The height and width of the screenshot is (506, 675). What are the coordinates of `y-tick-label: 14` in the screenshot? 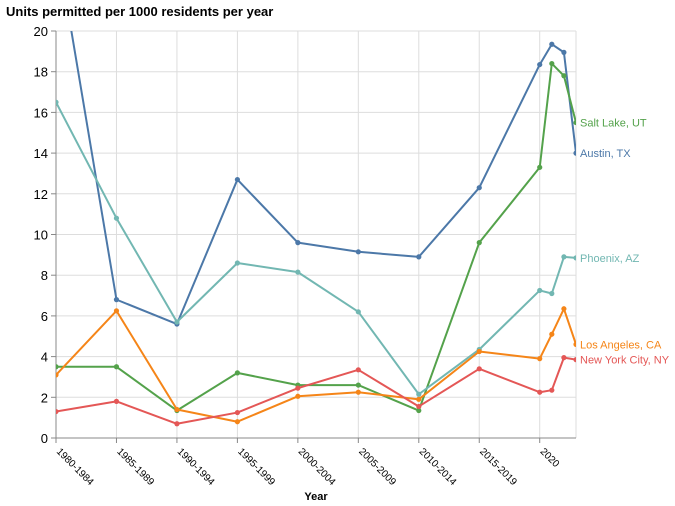 It's located at (41, 153).